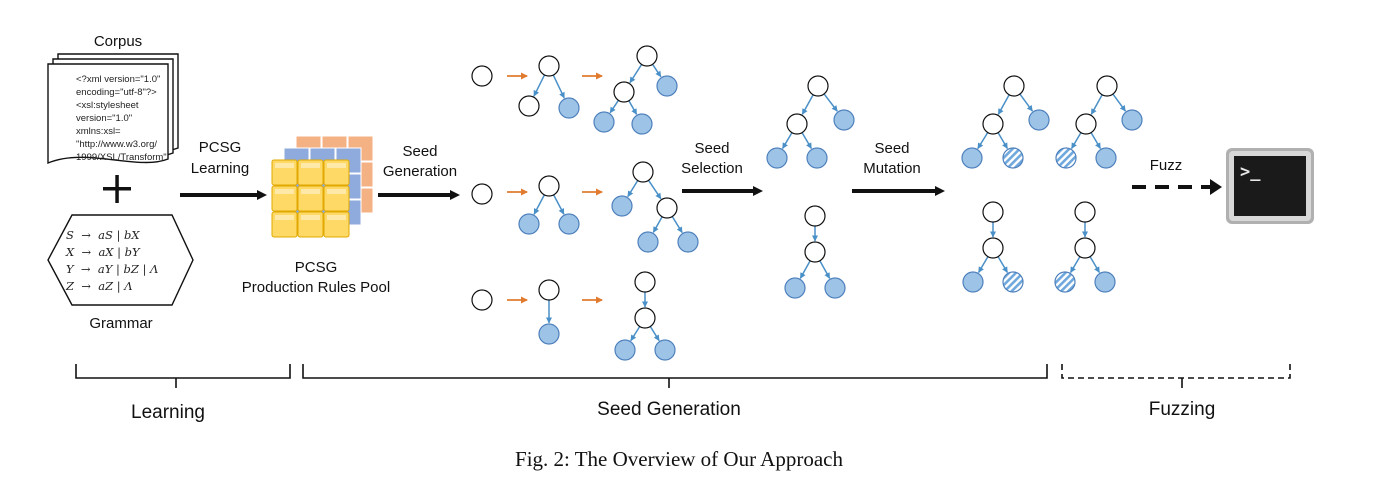  What do you see at coordinates (322, 186) in the screenshot?
I see `rules-pool-cube` at bounding box center [322, 186].